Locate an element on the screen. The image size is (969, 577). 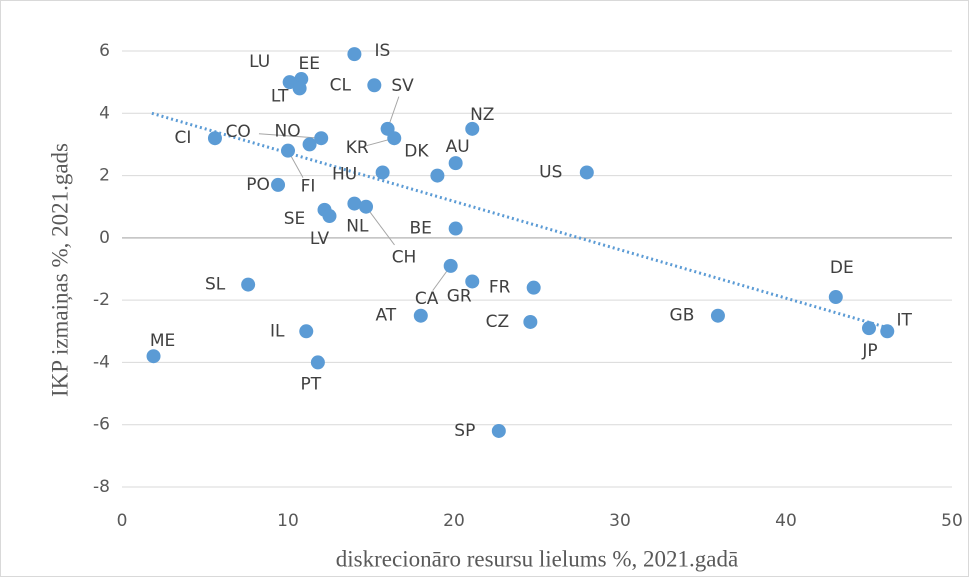
point-label: CZ is located at coordinates (498, 322).